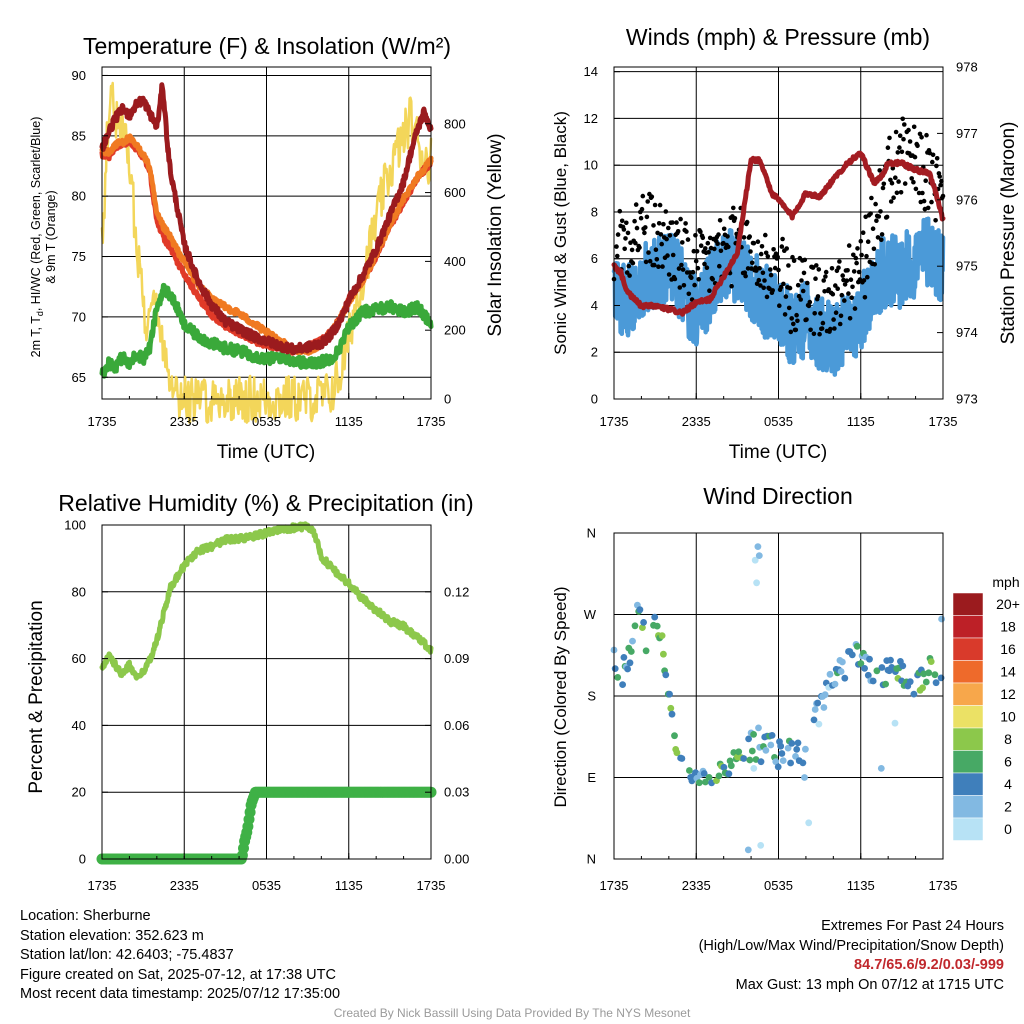 This screenshot has width=1024, height=1024. Describe the element at coordinates (85, 916) in the screenshot. I see `location-text: Location: Sherburne` at that location.